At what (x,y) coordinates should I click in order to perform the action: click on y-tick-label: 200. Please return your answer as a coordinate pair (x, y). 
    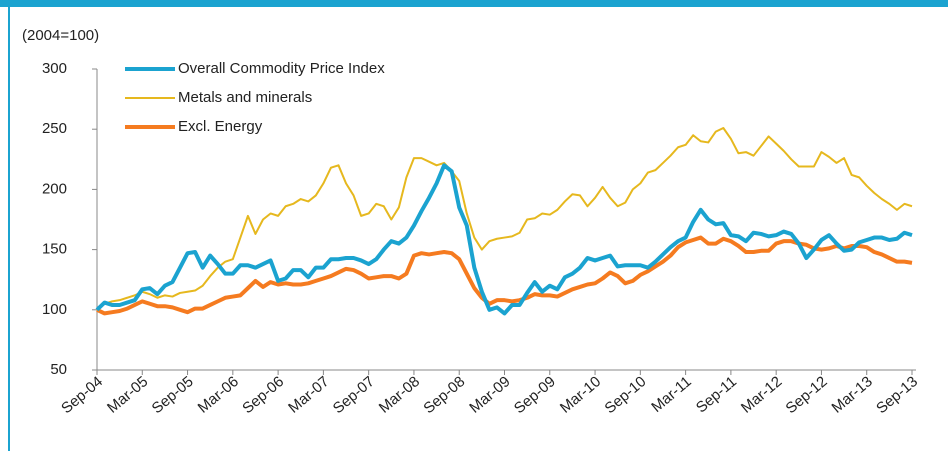
    Looking at the image, I should click on (54, 188).